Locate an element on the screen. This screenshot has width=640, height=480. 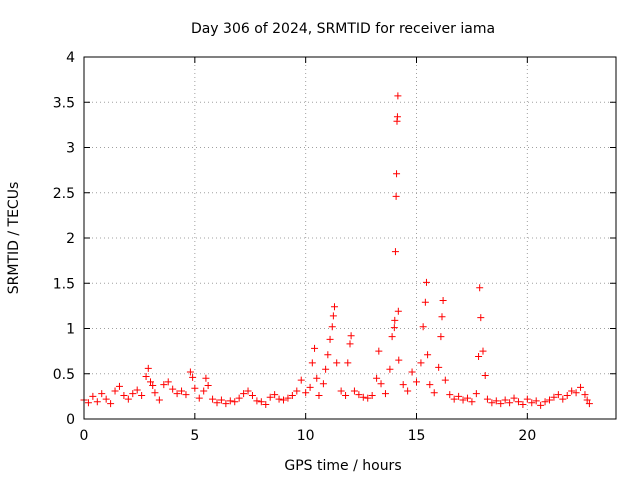
y-tick-label-6: 3 is located at coordinates (70, 149).